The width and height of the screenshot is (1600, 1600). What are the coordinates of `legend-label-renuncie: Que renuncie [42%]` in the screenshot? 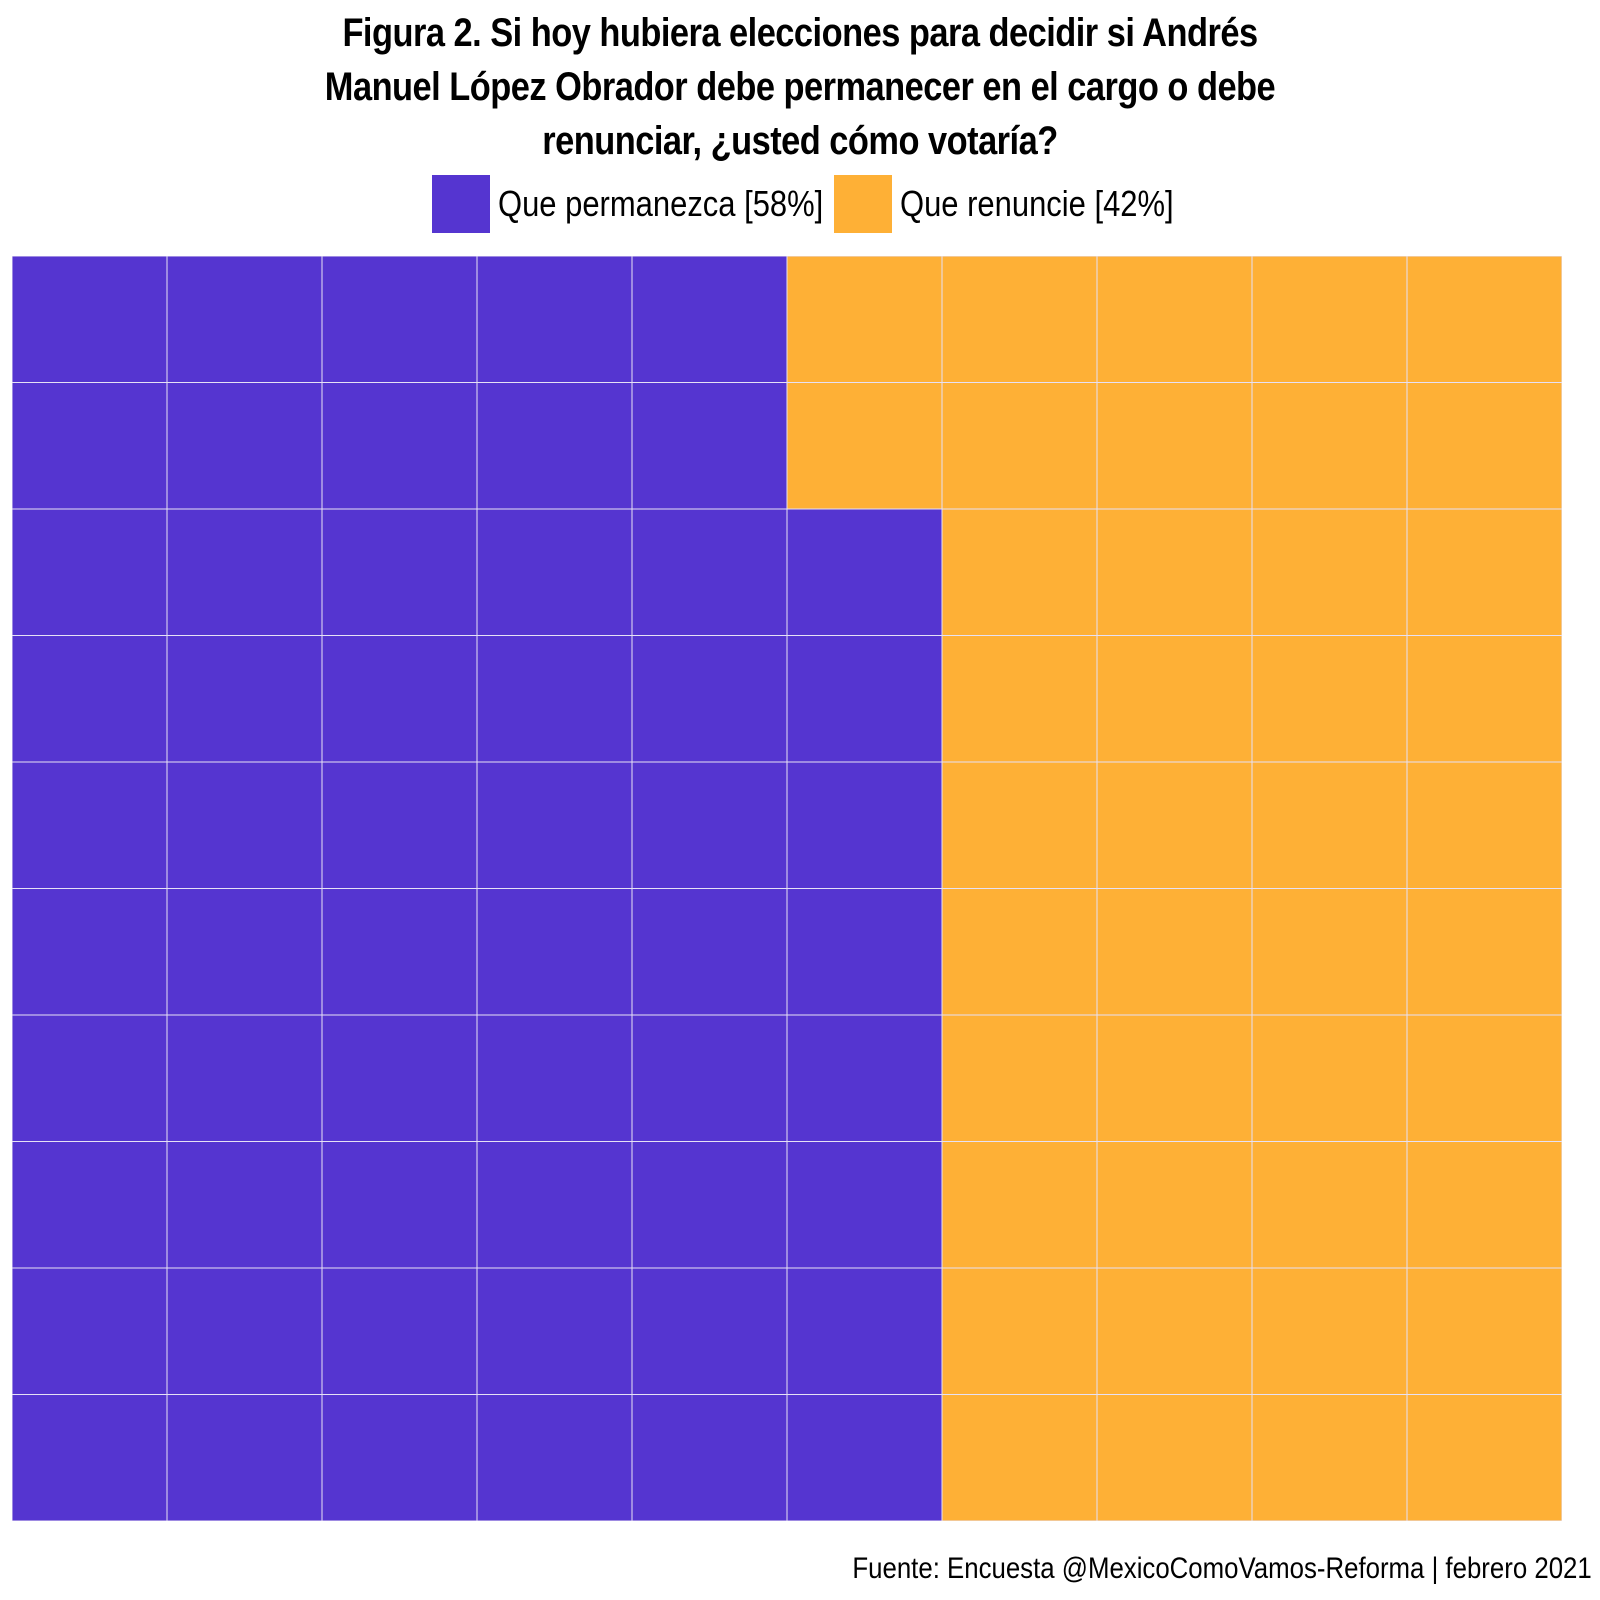 It's located at (1037, 203).